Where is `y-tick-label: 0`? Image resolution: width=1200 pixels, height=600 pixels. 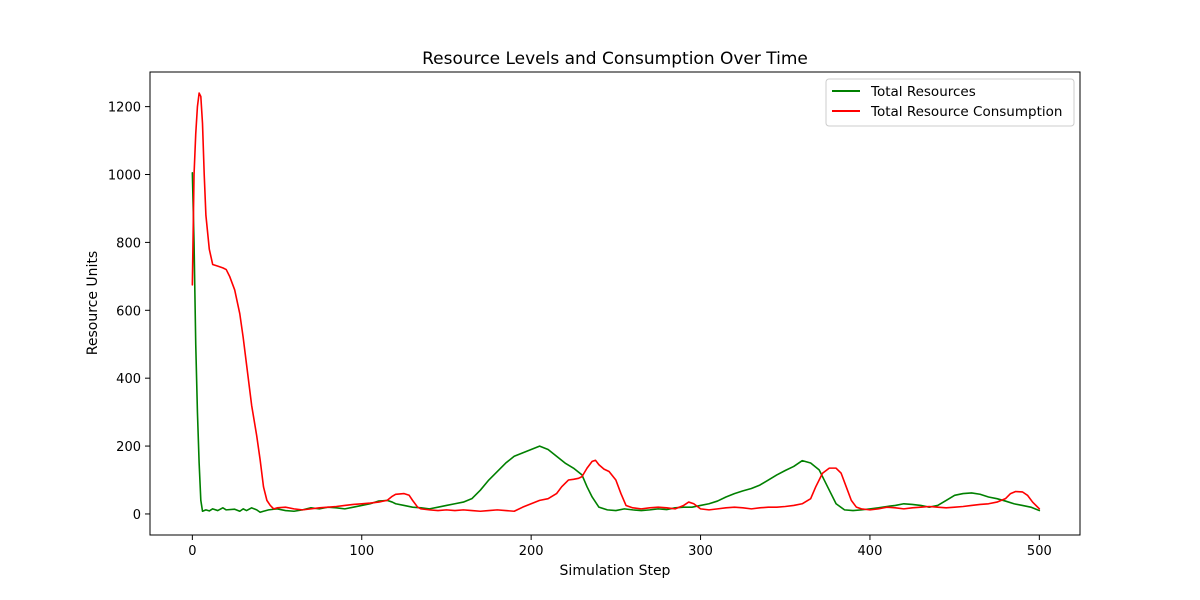
y-tick-label: 0 is located at coordinates (137, 515).